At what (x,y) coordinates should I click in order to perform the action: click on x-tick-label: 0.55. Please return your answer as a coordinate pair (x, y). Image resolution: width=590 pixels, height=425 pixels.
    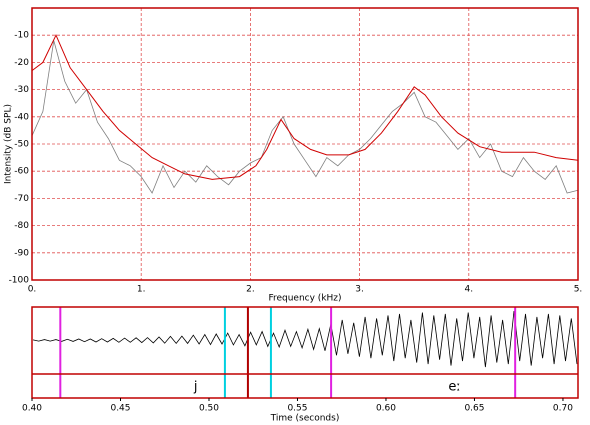
    Looking at the image, I should click on (297, 409).